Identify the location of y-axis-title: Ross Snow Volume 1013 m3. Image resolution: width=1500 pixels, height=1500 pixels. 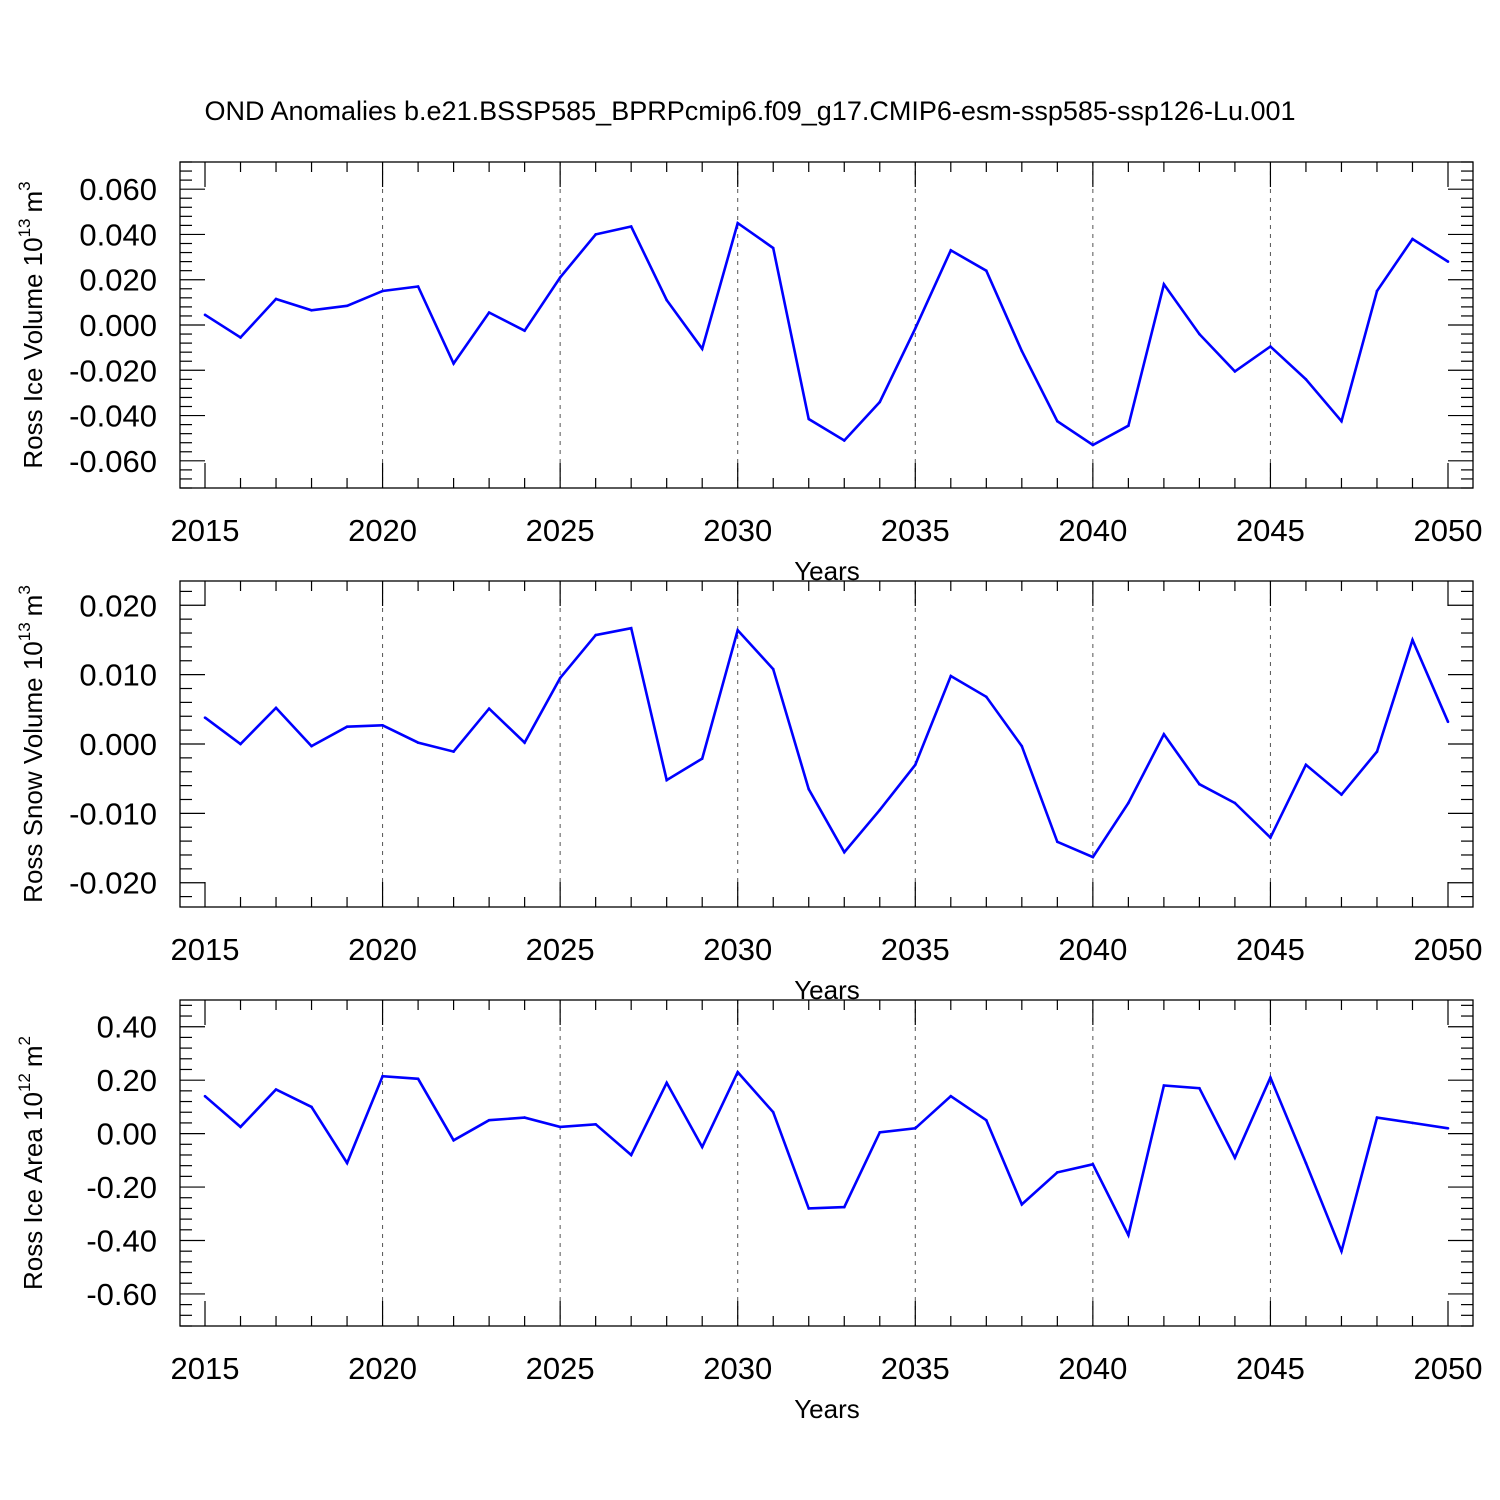
(31, 744).